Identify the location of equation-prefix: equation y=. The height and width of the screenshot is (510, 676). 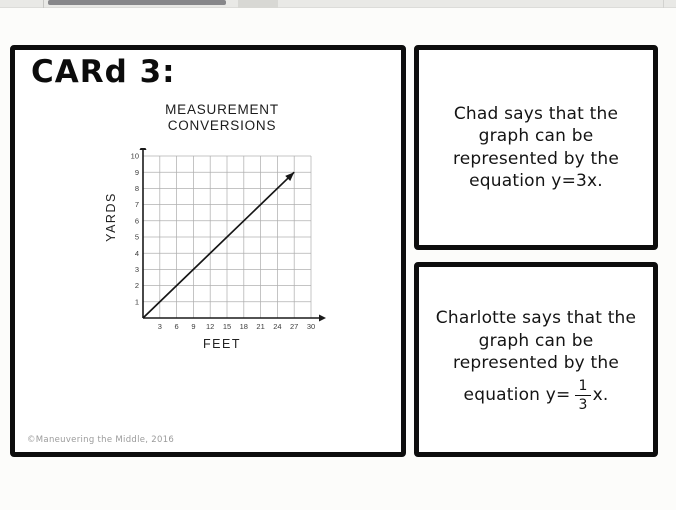
(517, 394).